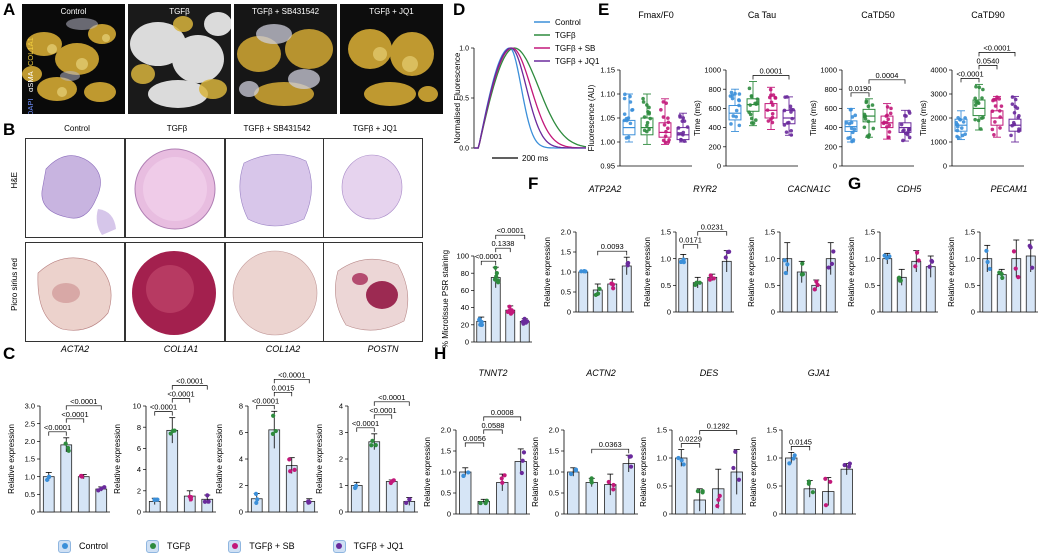  Describe the element at coordinates (30, 441) in the screenshot. I see `y-tick-label-c-acta2: 2.0` at that location.